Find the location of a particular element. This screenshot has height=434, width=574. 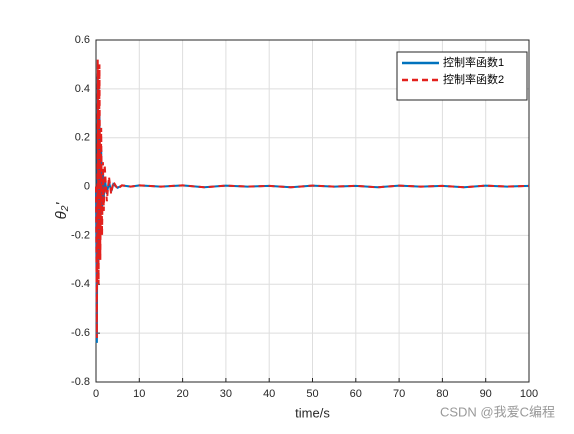

y-tick-label: 0.4 is located at coordinates (82, 89).